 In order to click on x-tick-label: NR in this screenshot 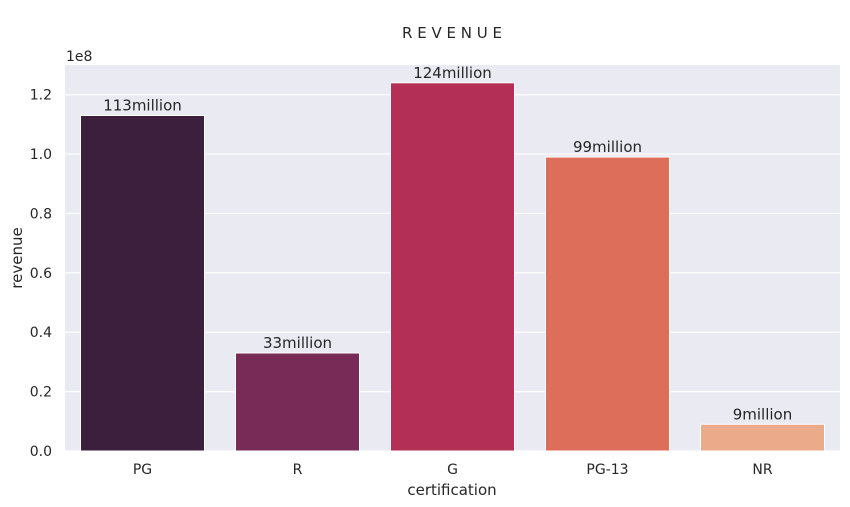, I will do `click(762, 470)`.